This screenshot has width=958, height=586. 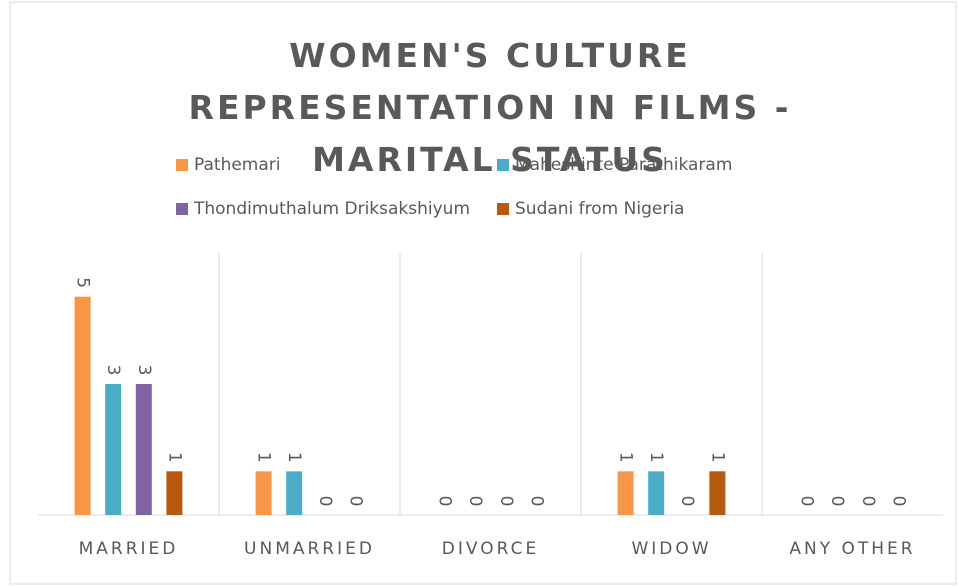 I want to click on x-tick-label: UNMARRIED, so click(x=309, y=549).